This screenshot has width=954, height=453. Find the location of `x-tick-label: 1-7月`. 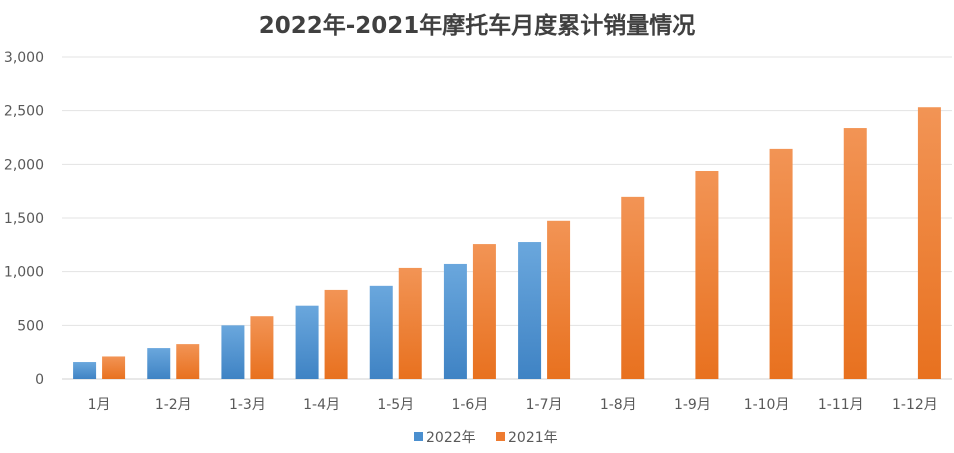

x-tick-label: 1-7月 is located at coordinates (544, 405).